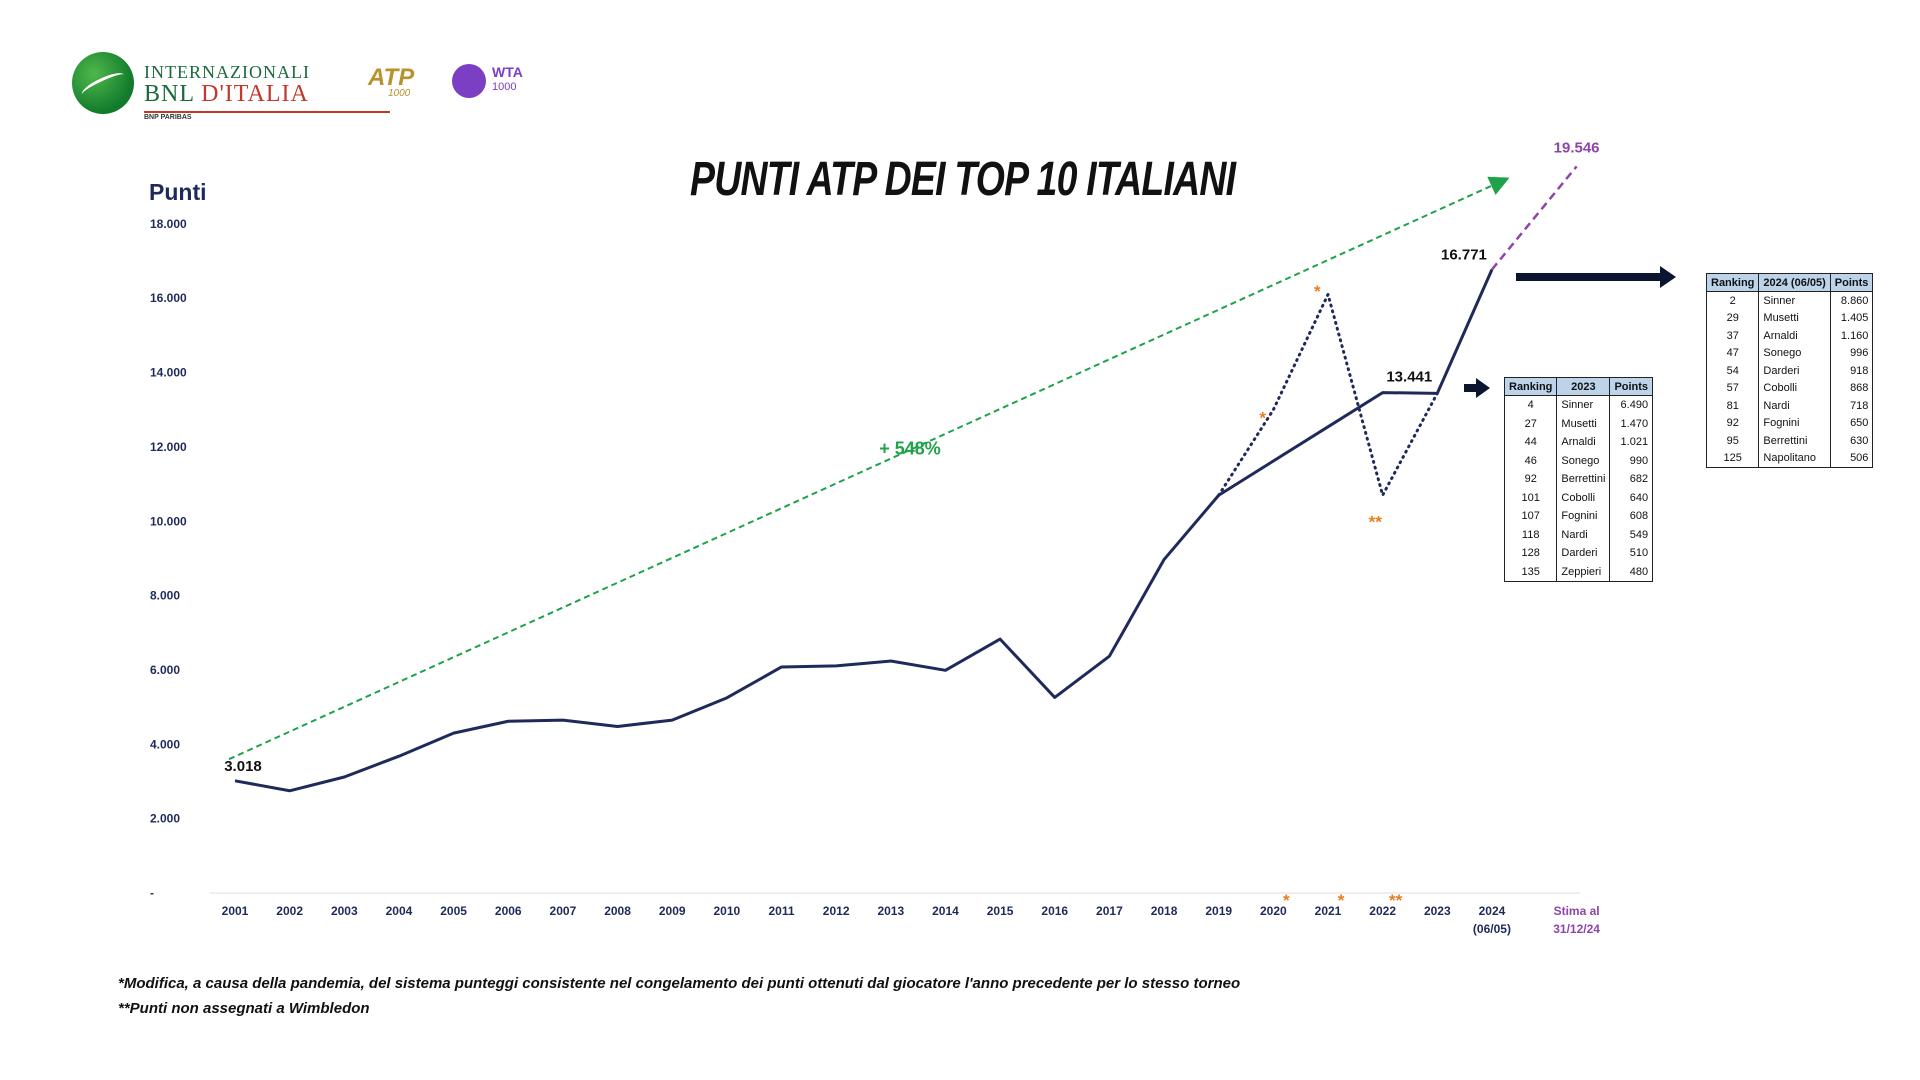 The height and width of the screenshot is (1080, 1920). Describe the element at coordinates (1732, 388) in the screenshot. I see `table-cell: 57` at that location.